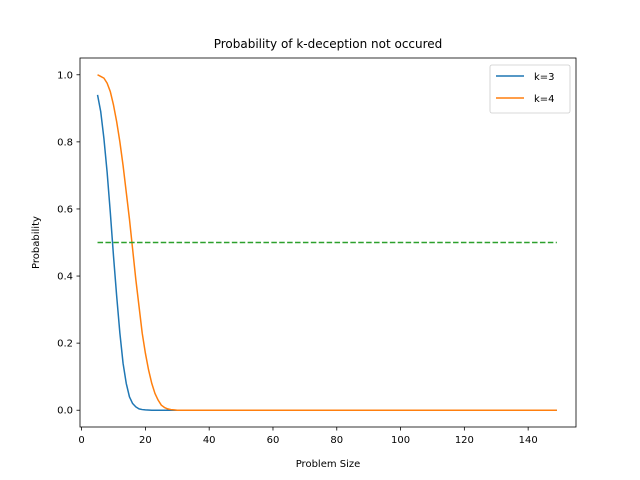 The height and width of the screenshot is (480, 640). Describe the element at coordinates (65, 142) in the screenshot. I see `y-tick-label: 0.8` at that location.